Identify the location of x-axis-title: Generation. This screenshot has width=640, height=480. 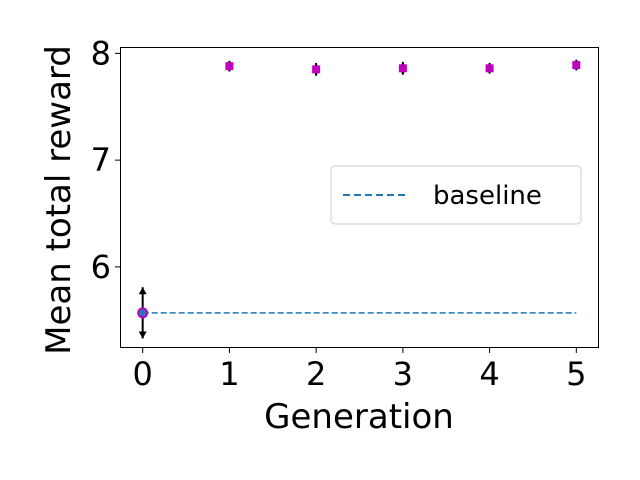
(359, 417).